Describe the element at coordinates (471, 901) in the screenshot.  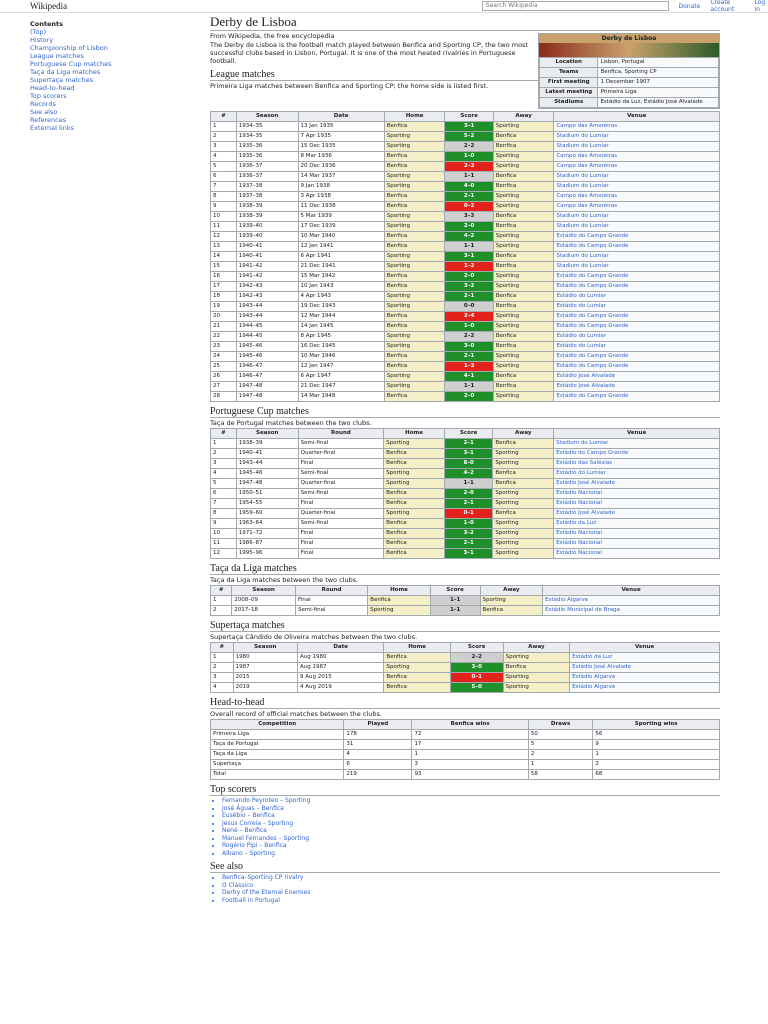
I see `list-item: Football in Portugal` at that location.